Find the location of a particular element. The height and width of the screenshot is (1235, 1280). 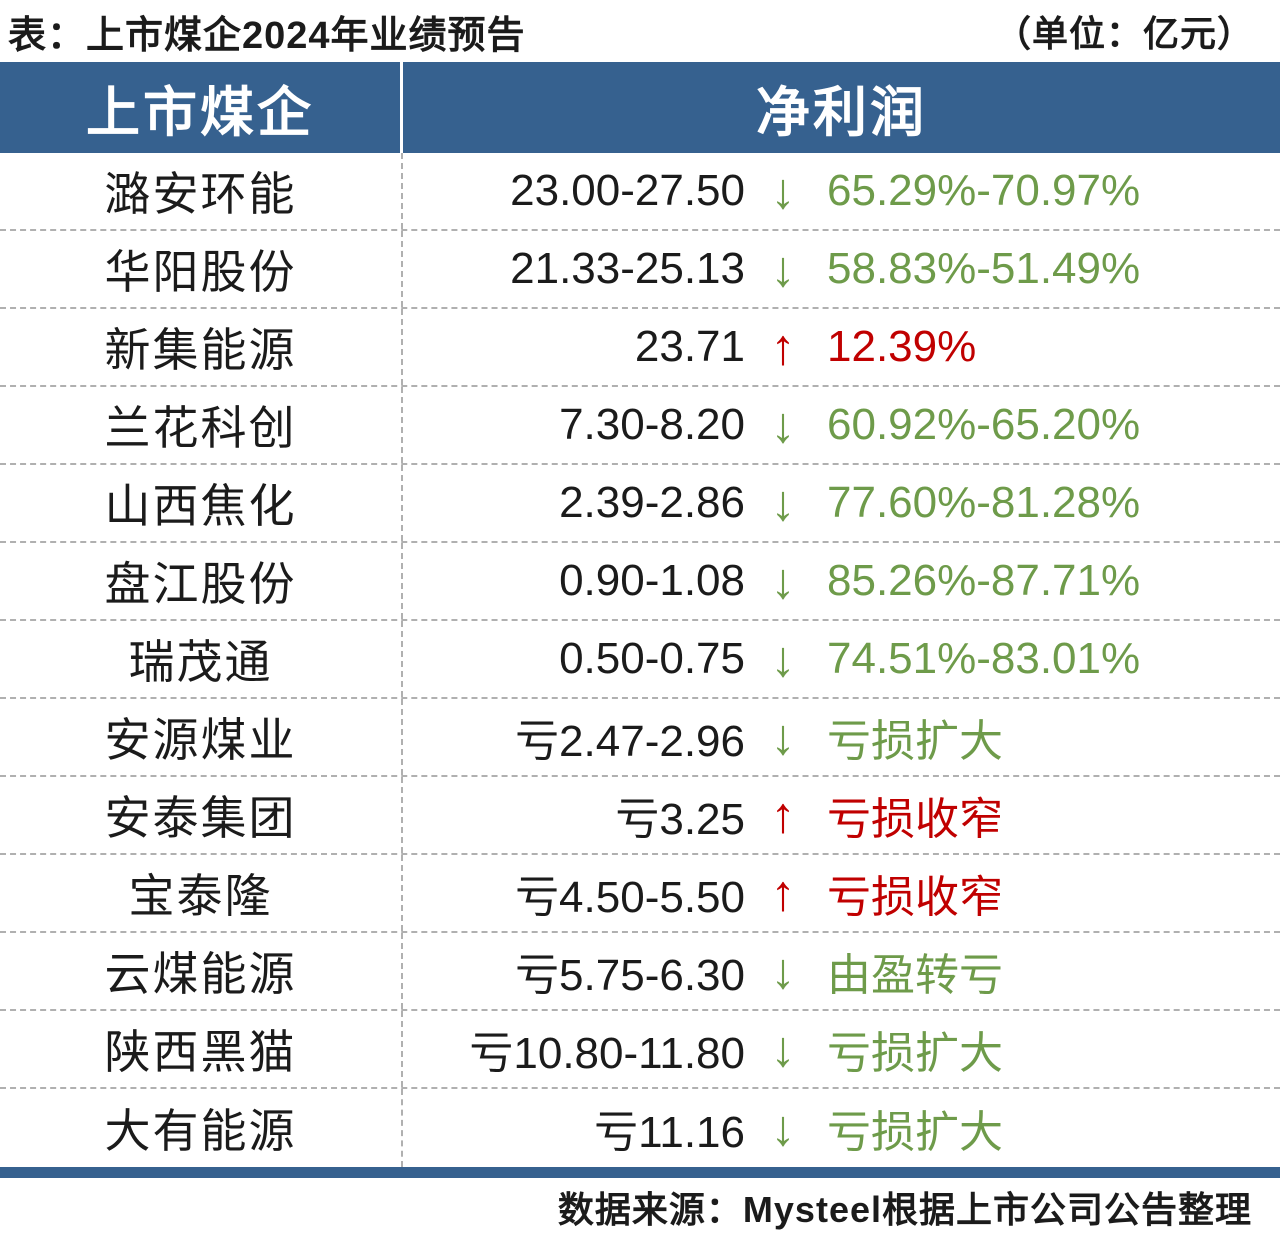

net-profit-cell: 23.00-27.50 ↓ 65.29%-70.97% is located at coordinates (841, 191).